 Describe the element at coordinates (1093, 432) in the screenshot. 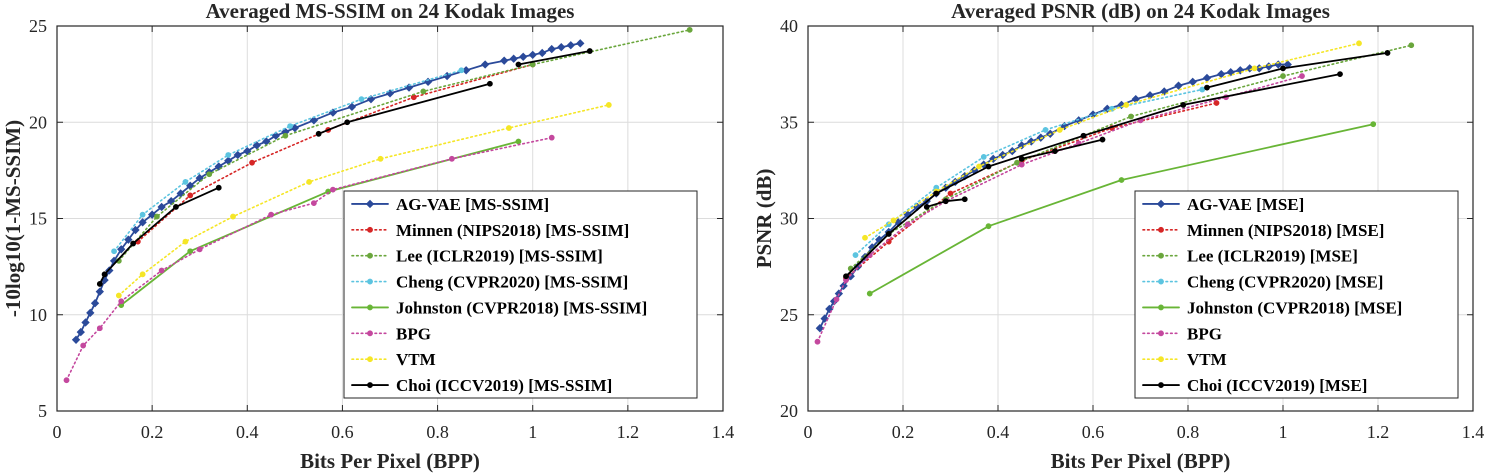

I see `x-tick-label: 0.6` at that location.